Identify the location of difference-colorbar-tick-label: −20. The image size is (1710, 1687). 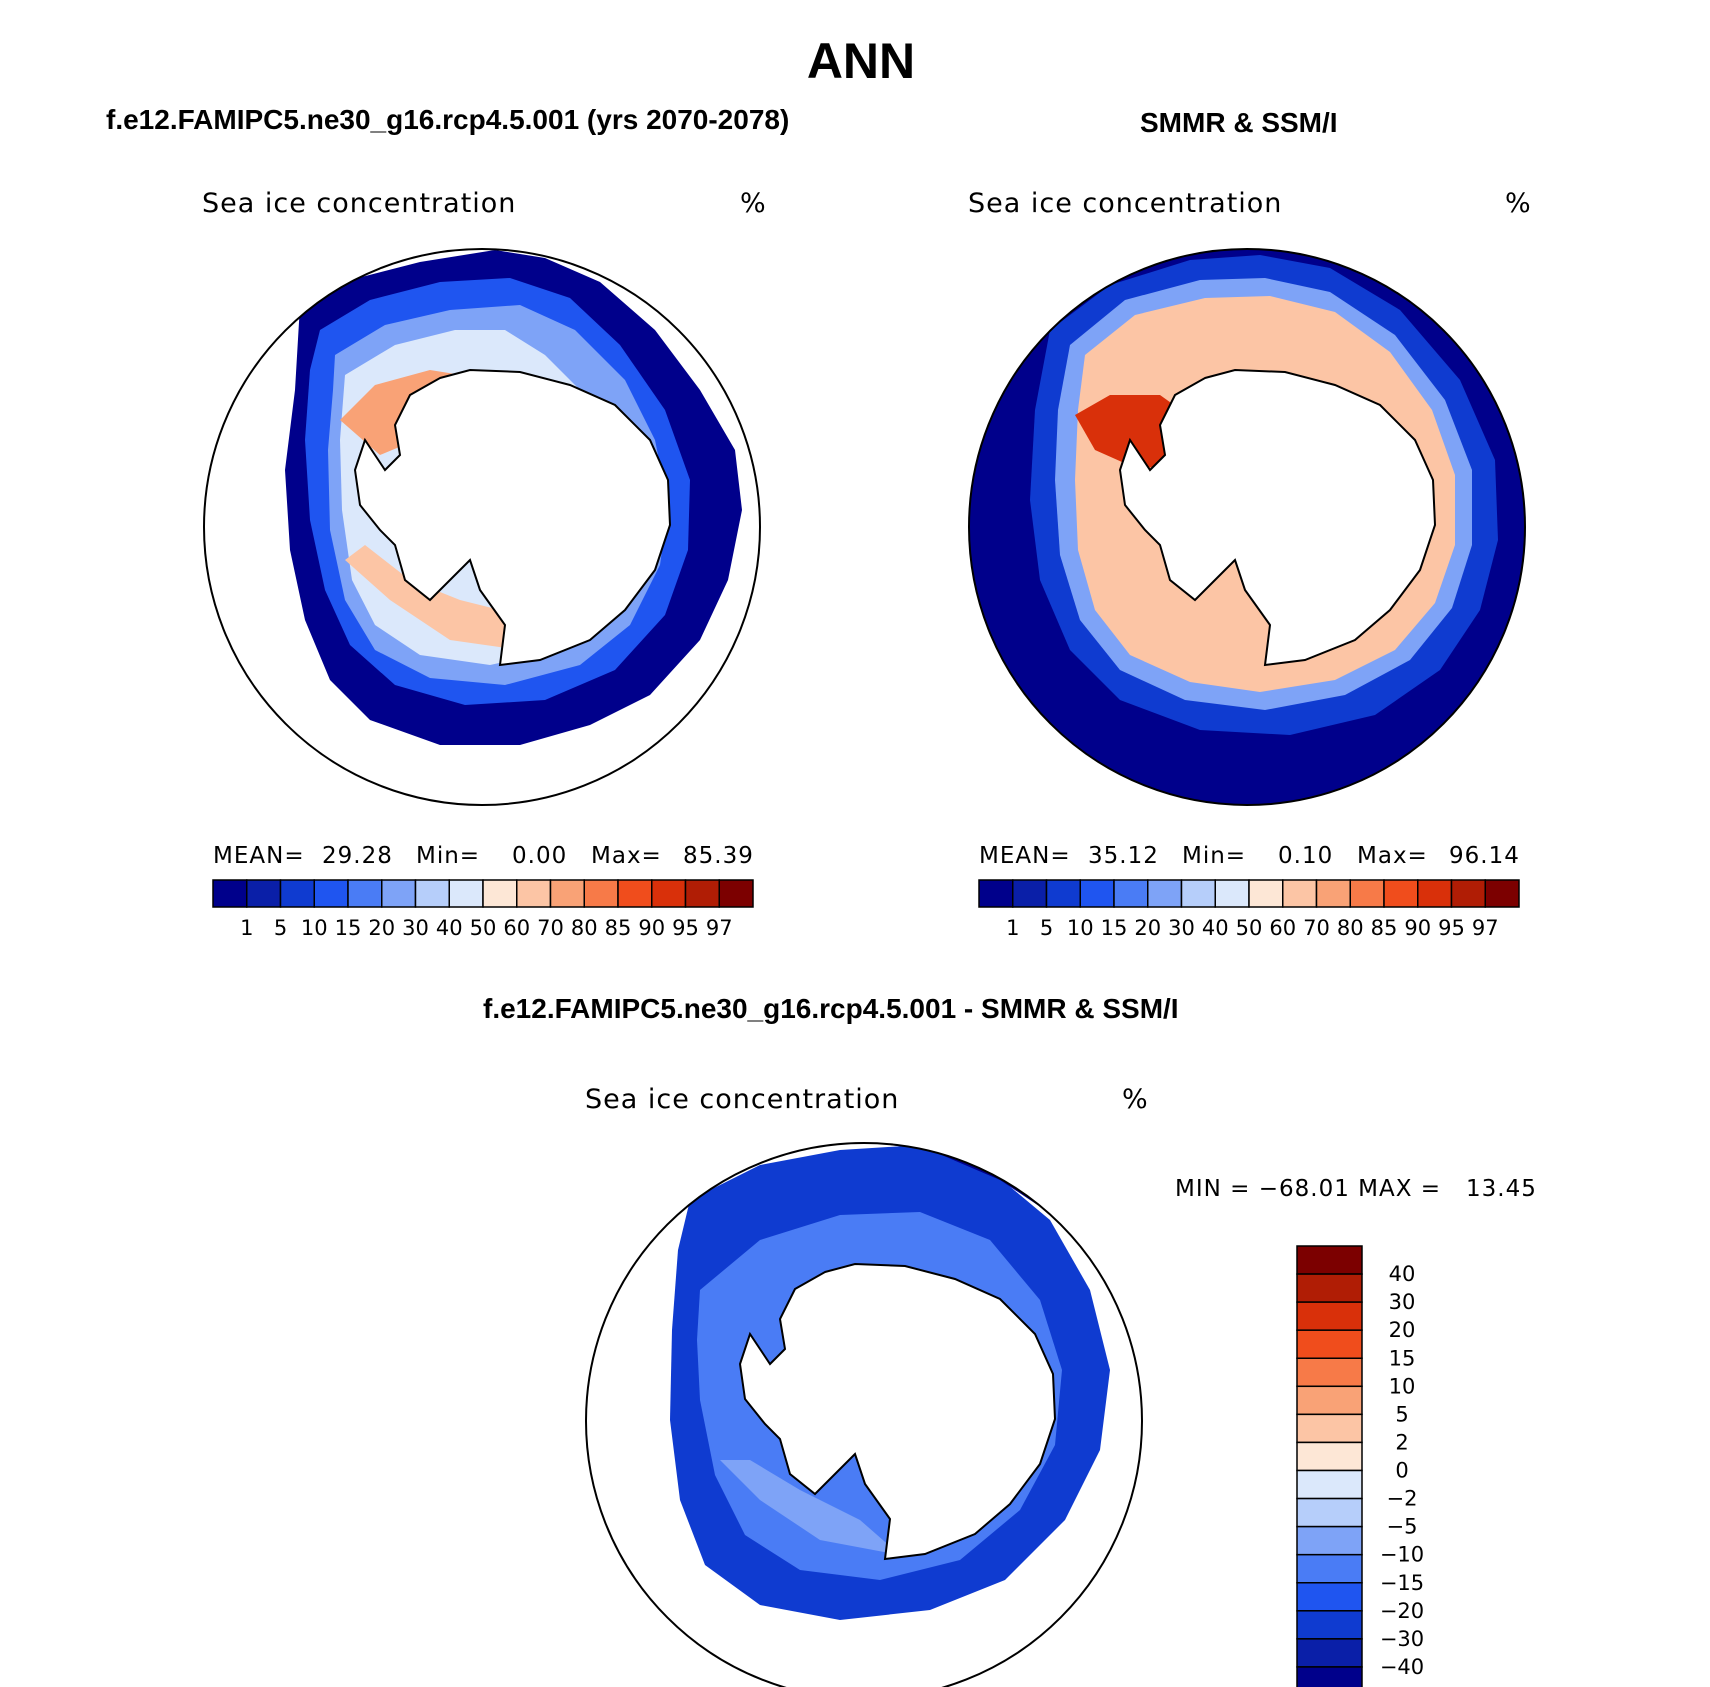
(1402, 1611).